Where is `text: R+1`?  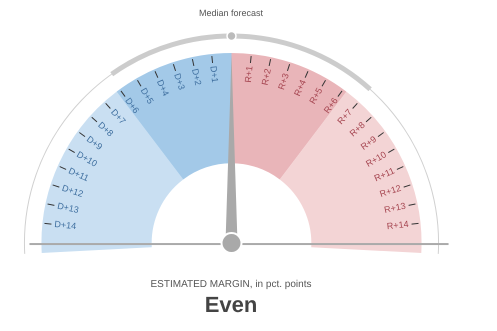 text: R+1 is located at coordinates (248, 74).